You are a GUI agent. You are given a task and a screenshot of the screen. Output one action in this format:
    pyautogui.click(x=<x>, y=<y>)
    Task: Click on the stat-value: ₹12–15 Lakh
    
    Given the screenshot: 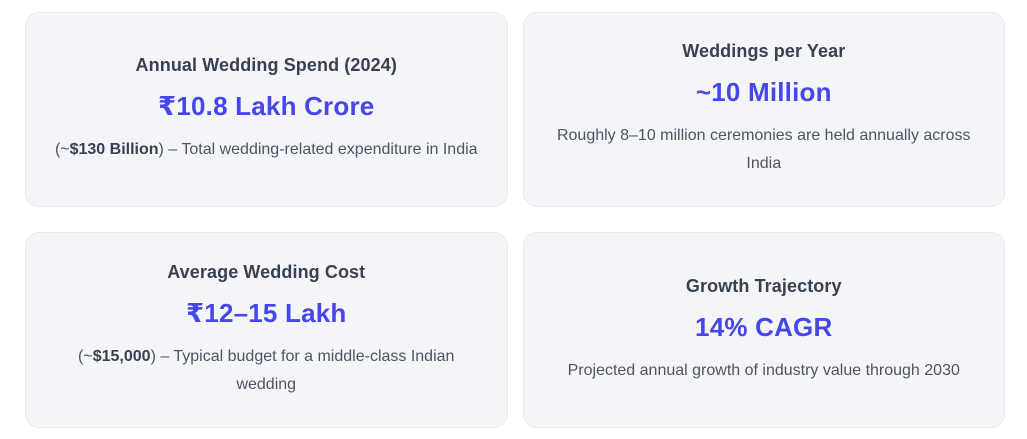 What is the action you would take?
    pyautogui.click(x=266, y=312)
    